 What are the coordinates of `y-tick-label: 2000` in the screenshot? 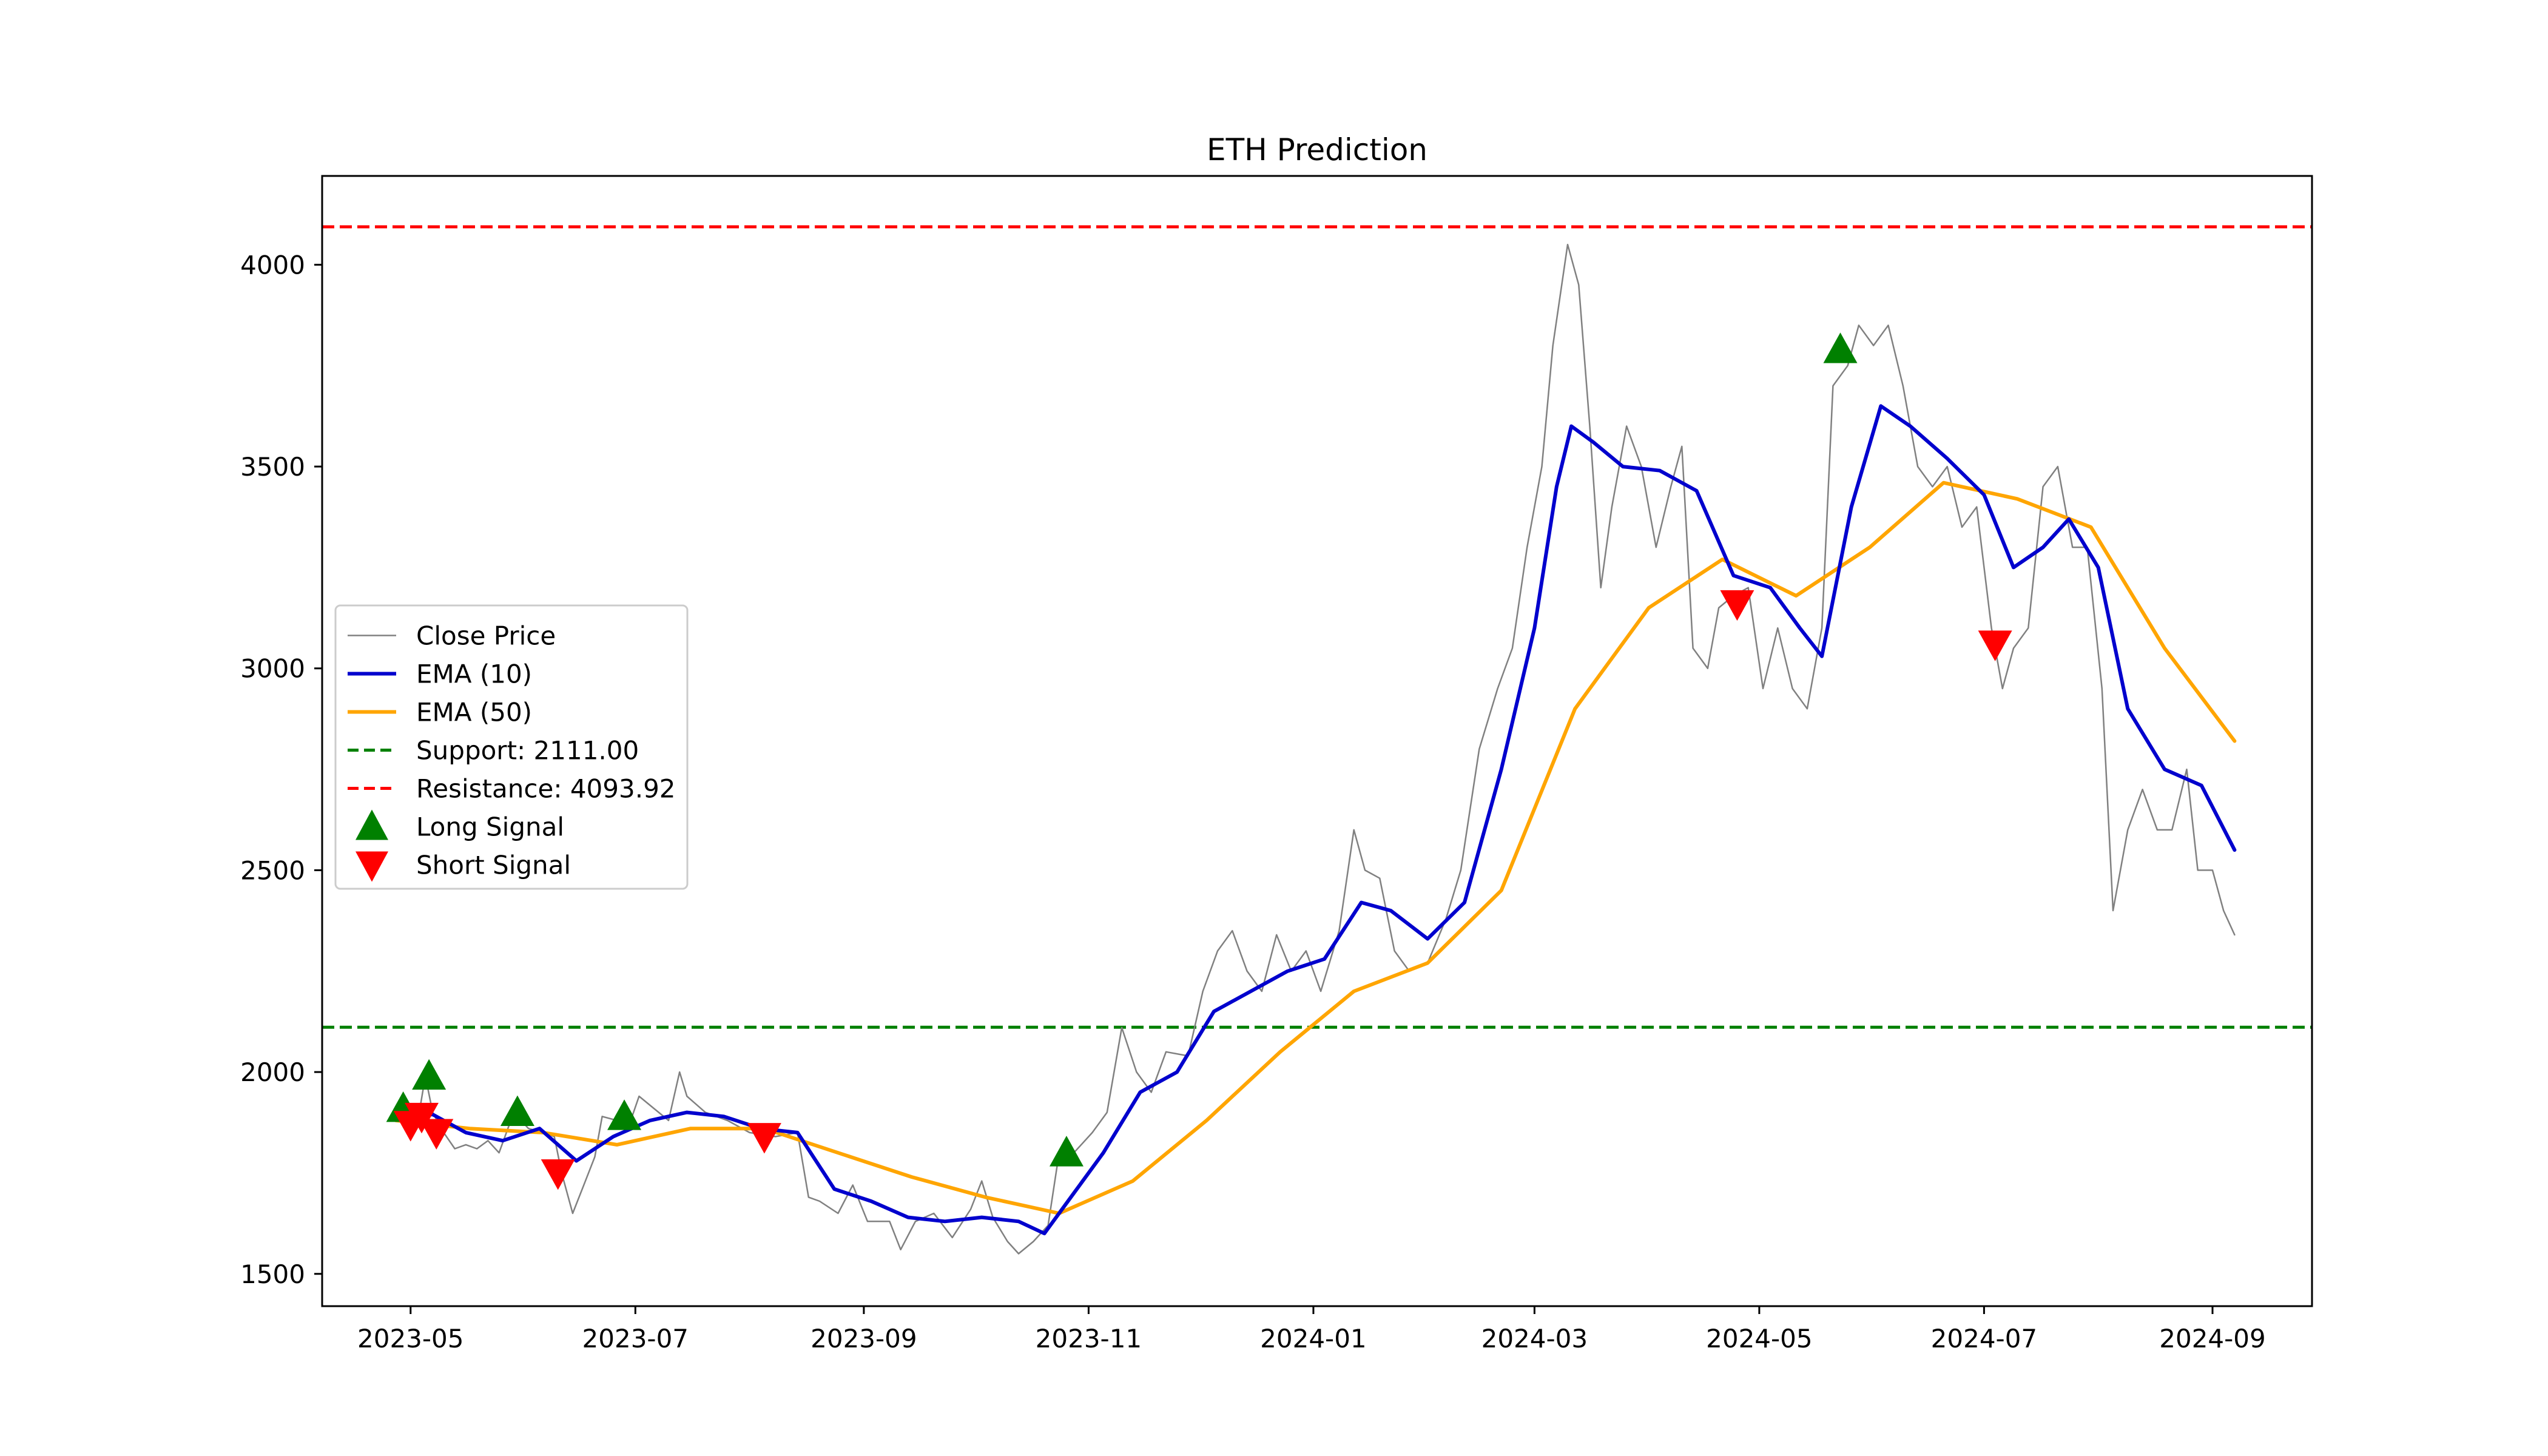 It's located at (272, 1072).